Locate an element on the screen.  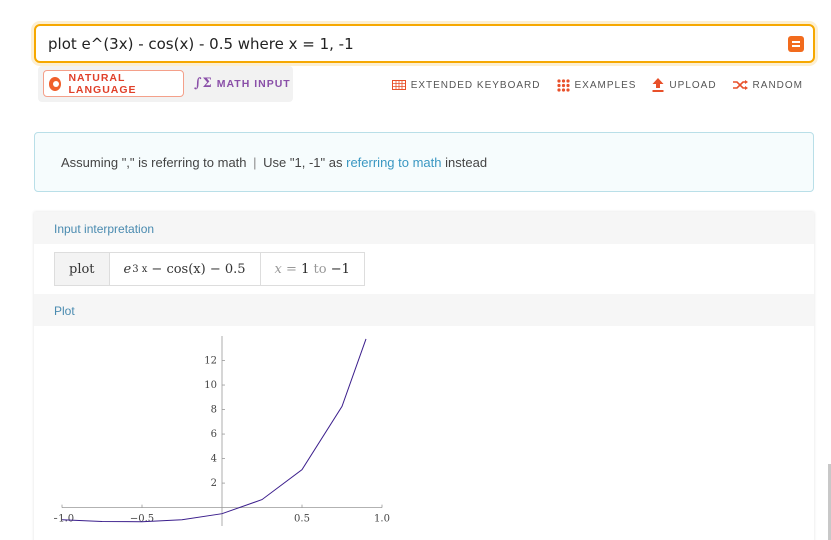
input-mode-group: NATURAL LANGUAGE ∫Σ MATH INPUT is located at coordinates (165, 84).